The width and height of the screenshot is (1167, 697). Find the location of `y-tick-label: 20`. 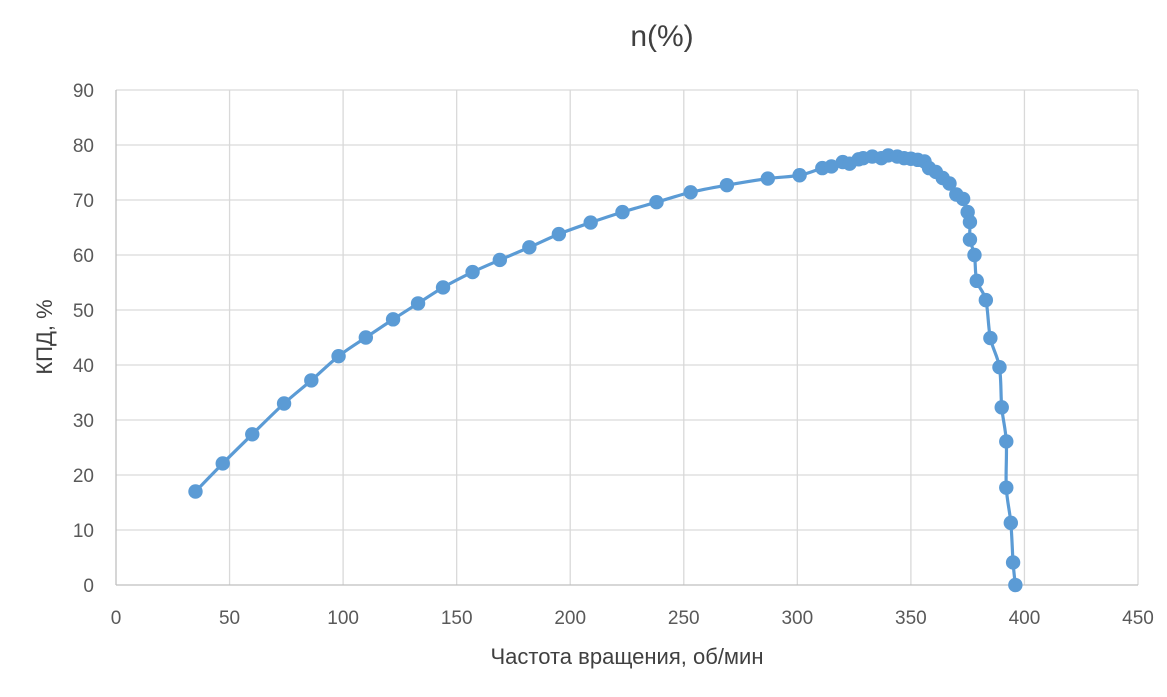

y-tick-label: 20 is located at coordinates (83, 476).